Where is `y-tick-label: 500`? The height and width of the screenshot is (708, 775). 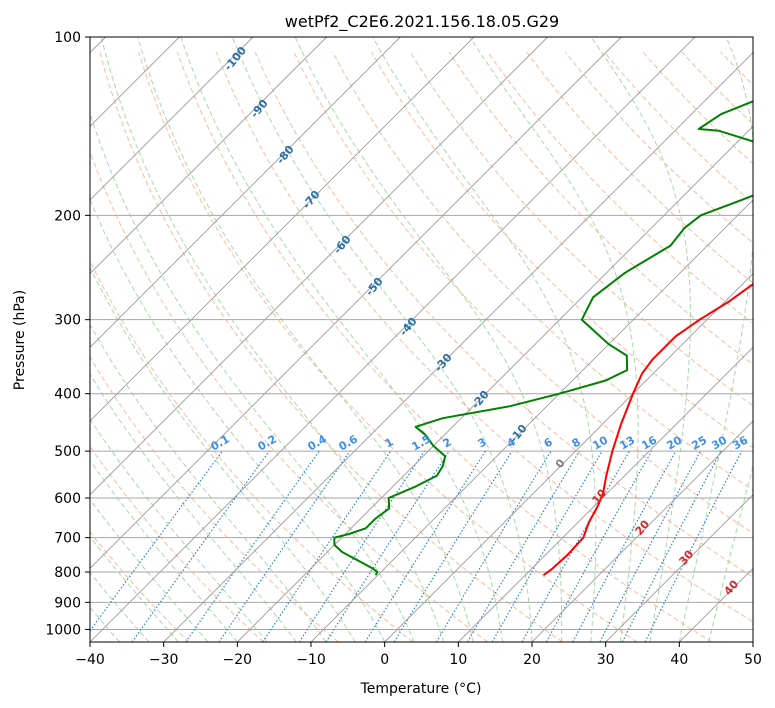
y-tick-label: 500 is located at coordinates (67, 452).